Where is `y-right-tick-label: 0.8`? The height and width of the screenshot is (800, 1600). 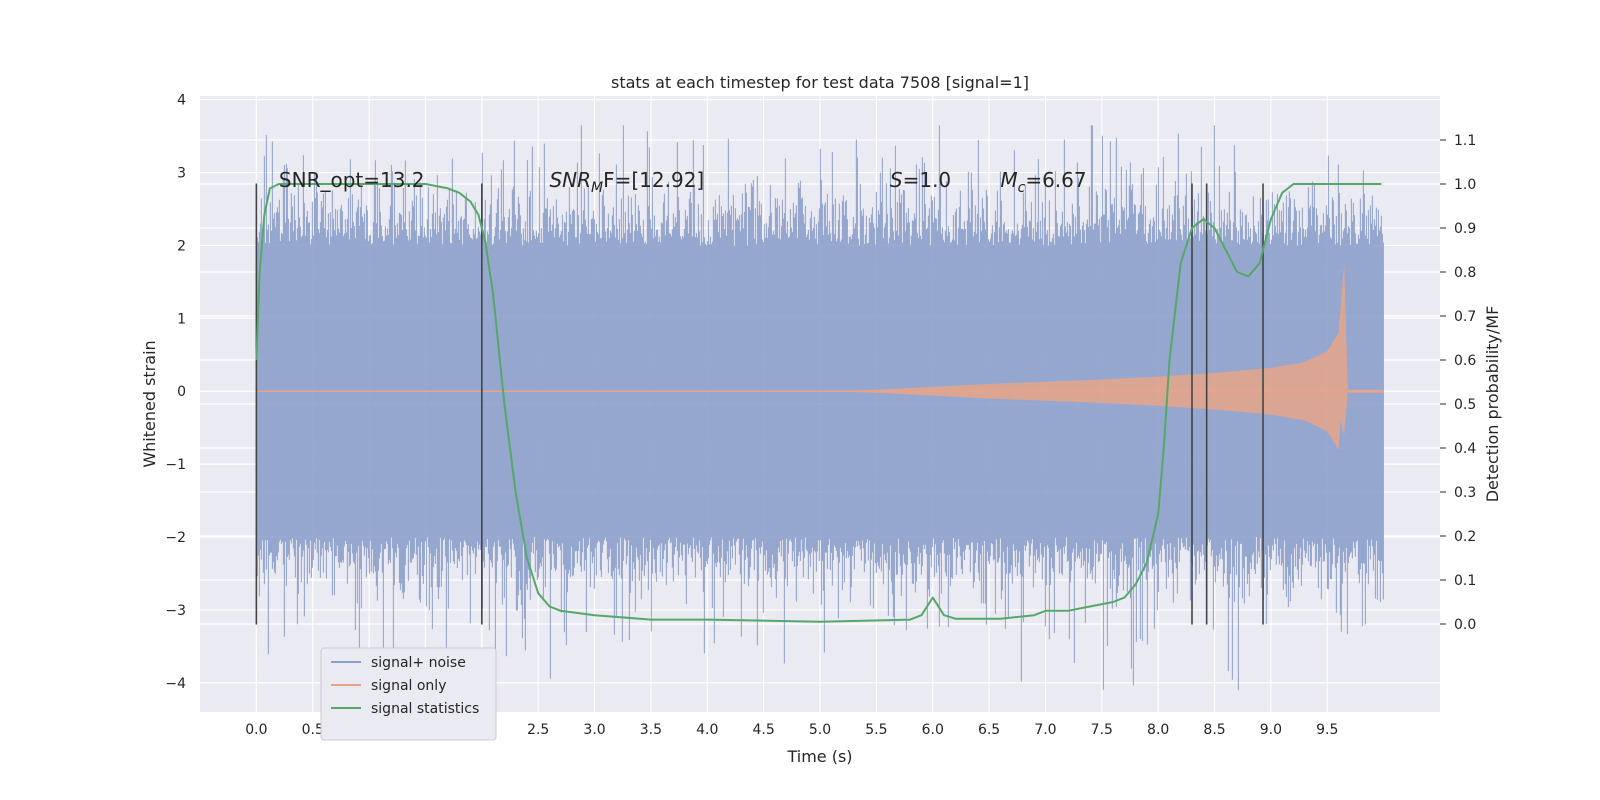
y-right-tick-label: 0.8 is located at coordinates (1465, 273).